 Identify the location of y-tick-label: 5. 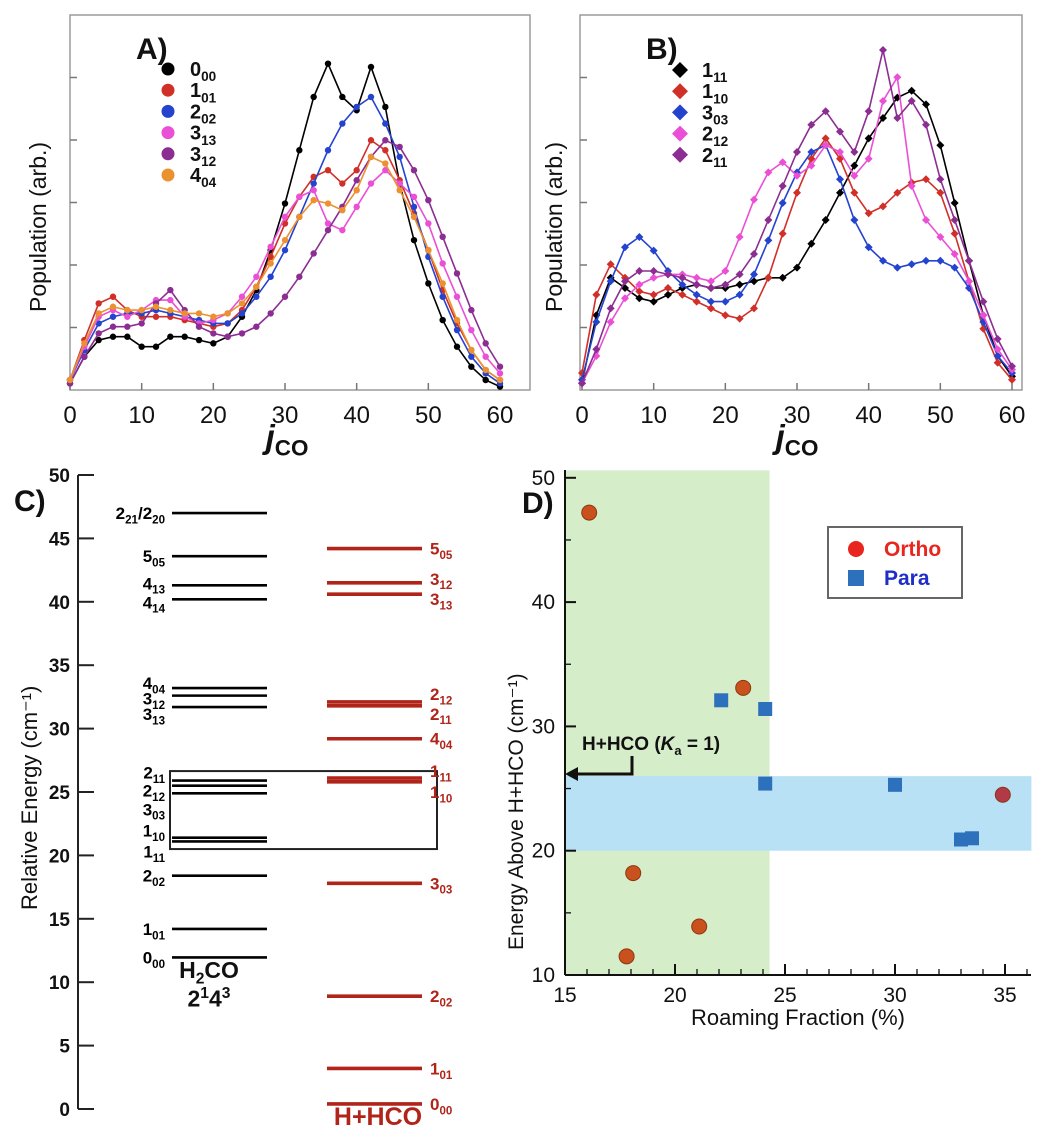
(64, 1047).